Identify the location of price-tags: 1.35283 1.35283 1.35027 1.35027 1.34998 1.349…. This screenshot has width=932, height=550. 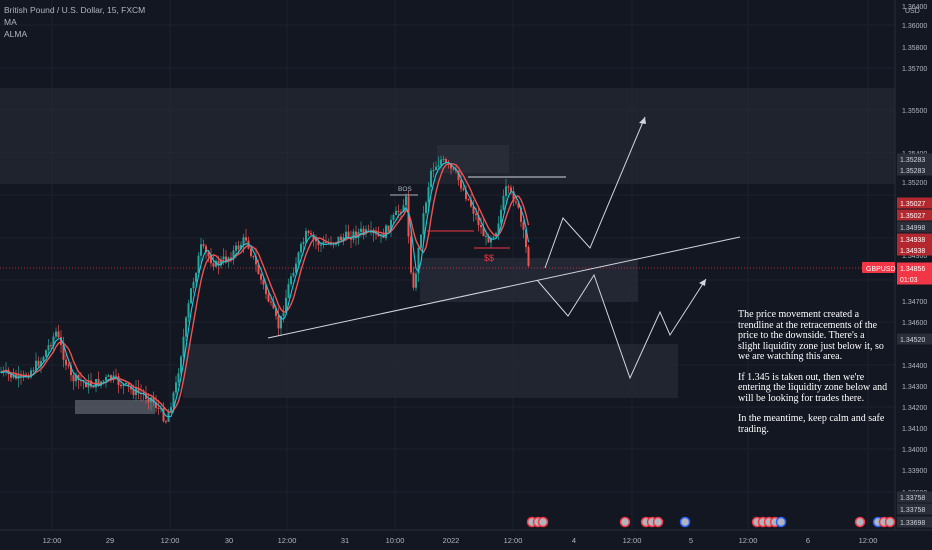
(914, 340).